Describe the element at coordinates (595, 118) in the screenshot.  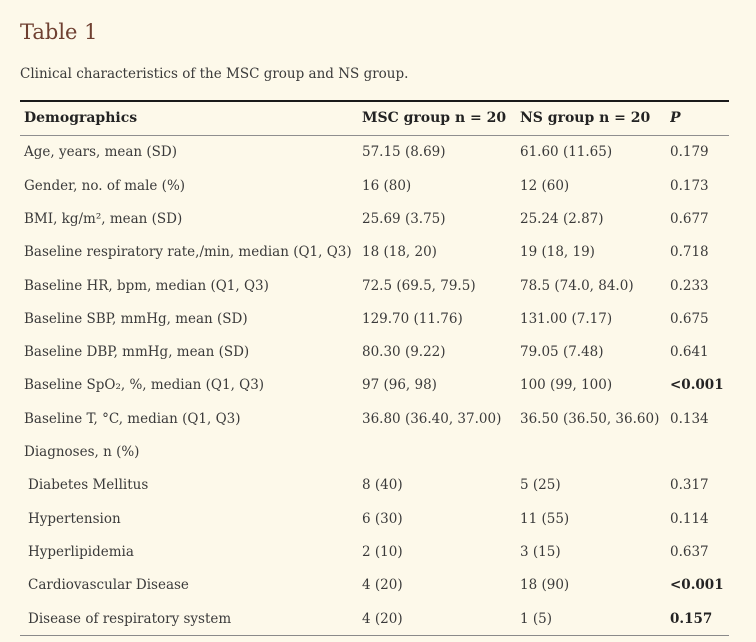
I see `column-header-ns-group: NS group n = 20` at that location.